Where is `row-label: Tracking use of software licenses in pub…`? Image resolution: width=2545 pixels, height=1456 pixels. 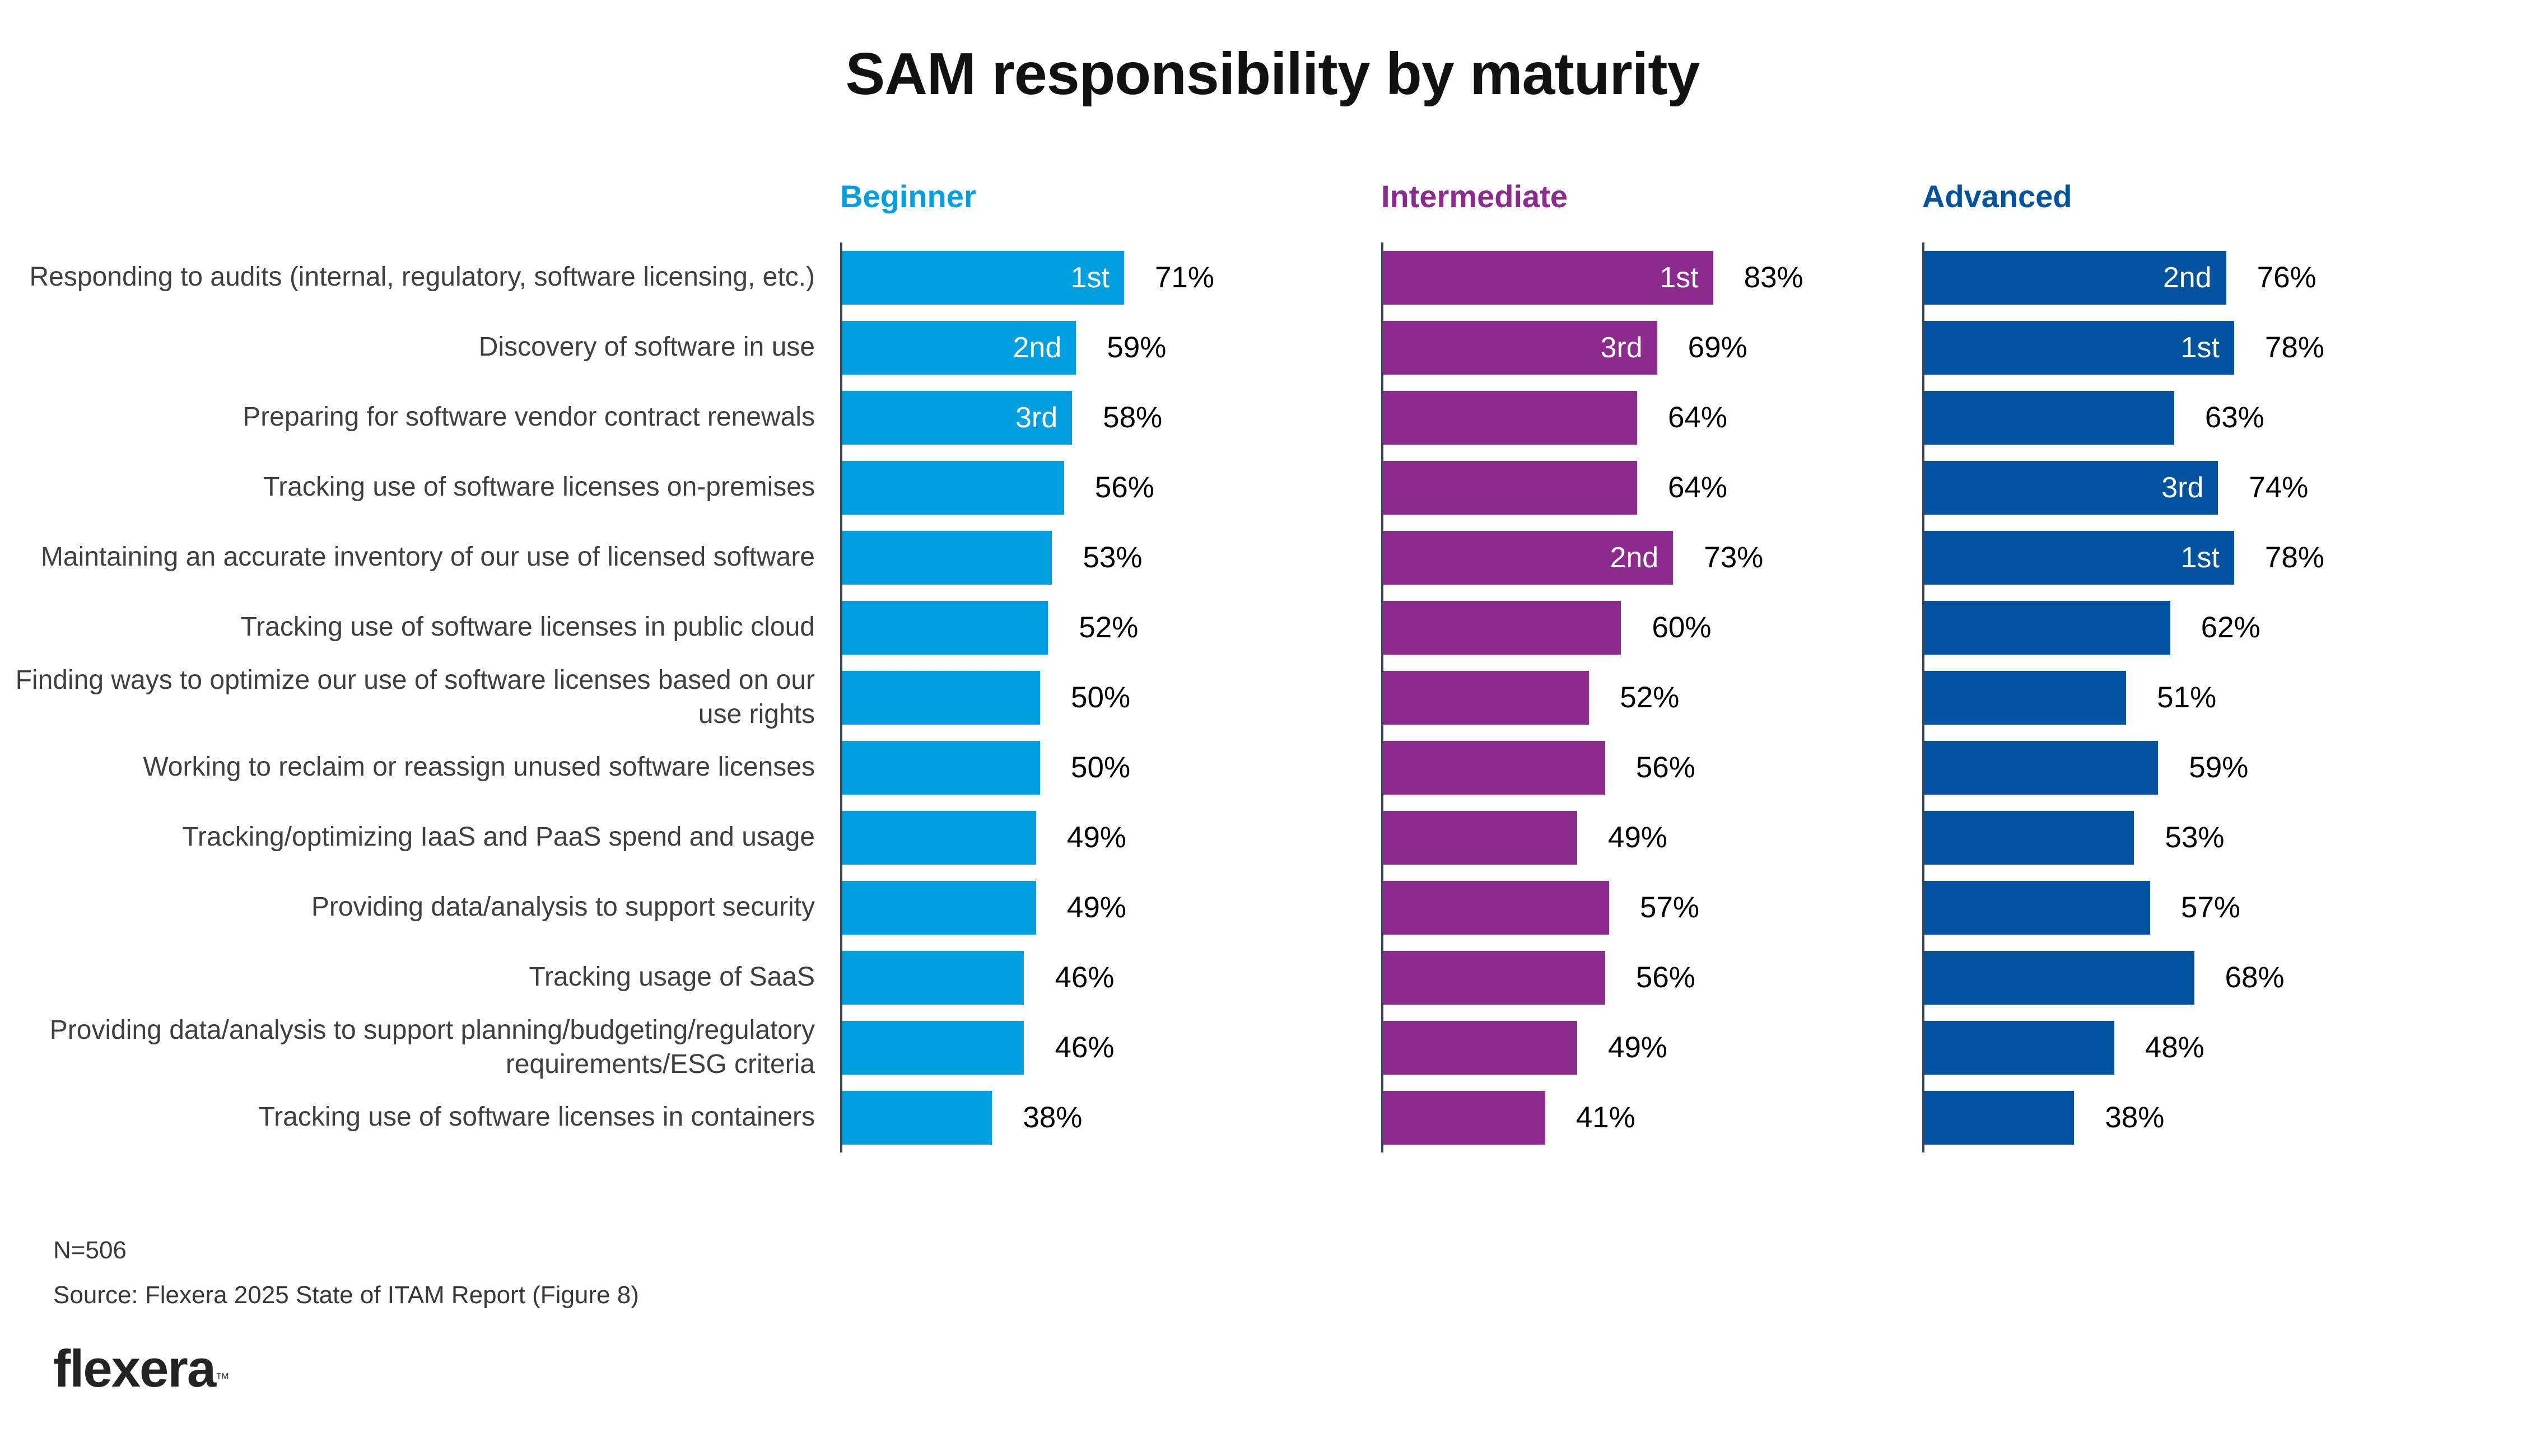
row-label: Tracking use of software licenses in pub… is located at coordinates (527, 627).